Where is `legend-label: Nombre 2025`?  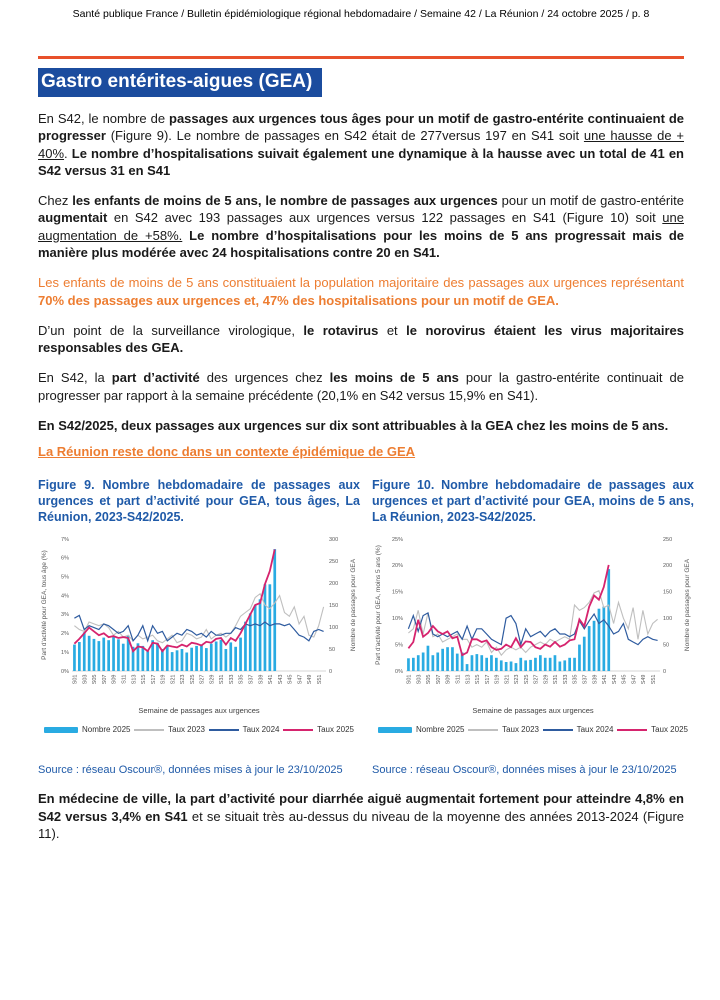
legend-label: Nombre 2025 is located at coordinates (106, 730).